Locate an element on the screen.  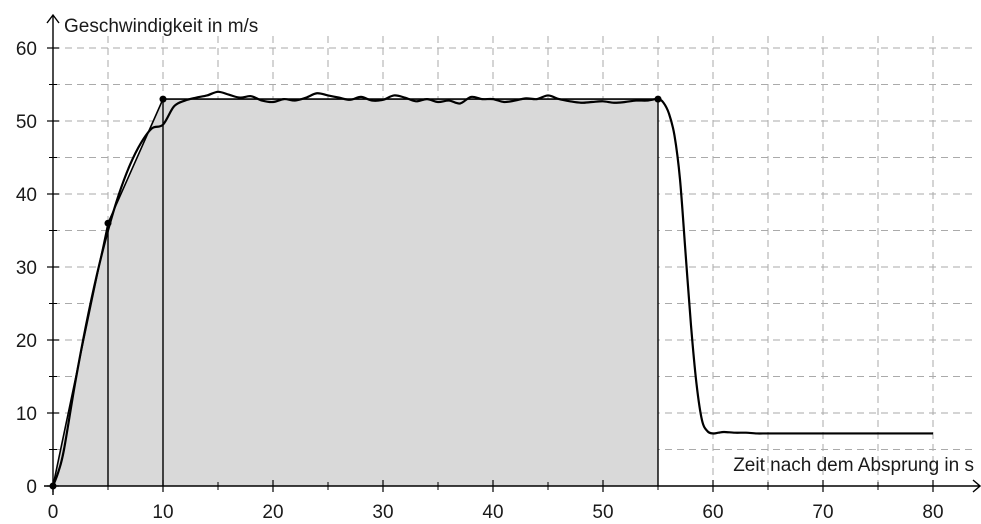
x-tick-label: 50 is located at coordinates (602, 512).